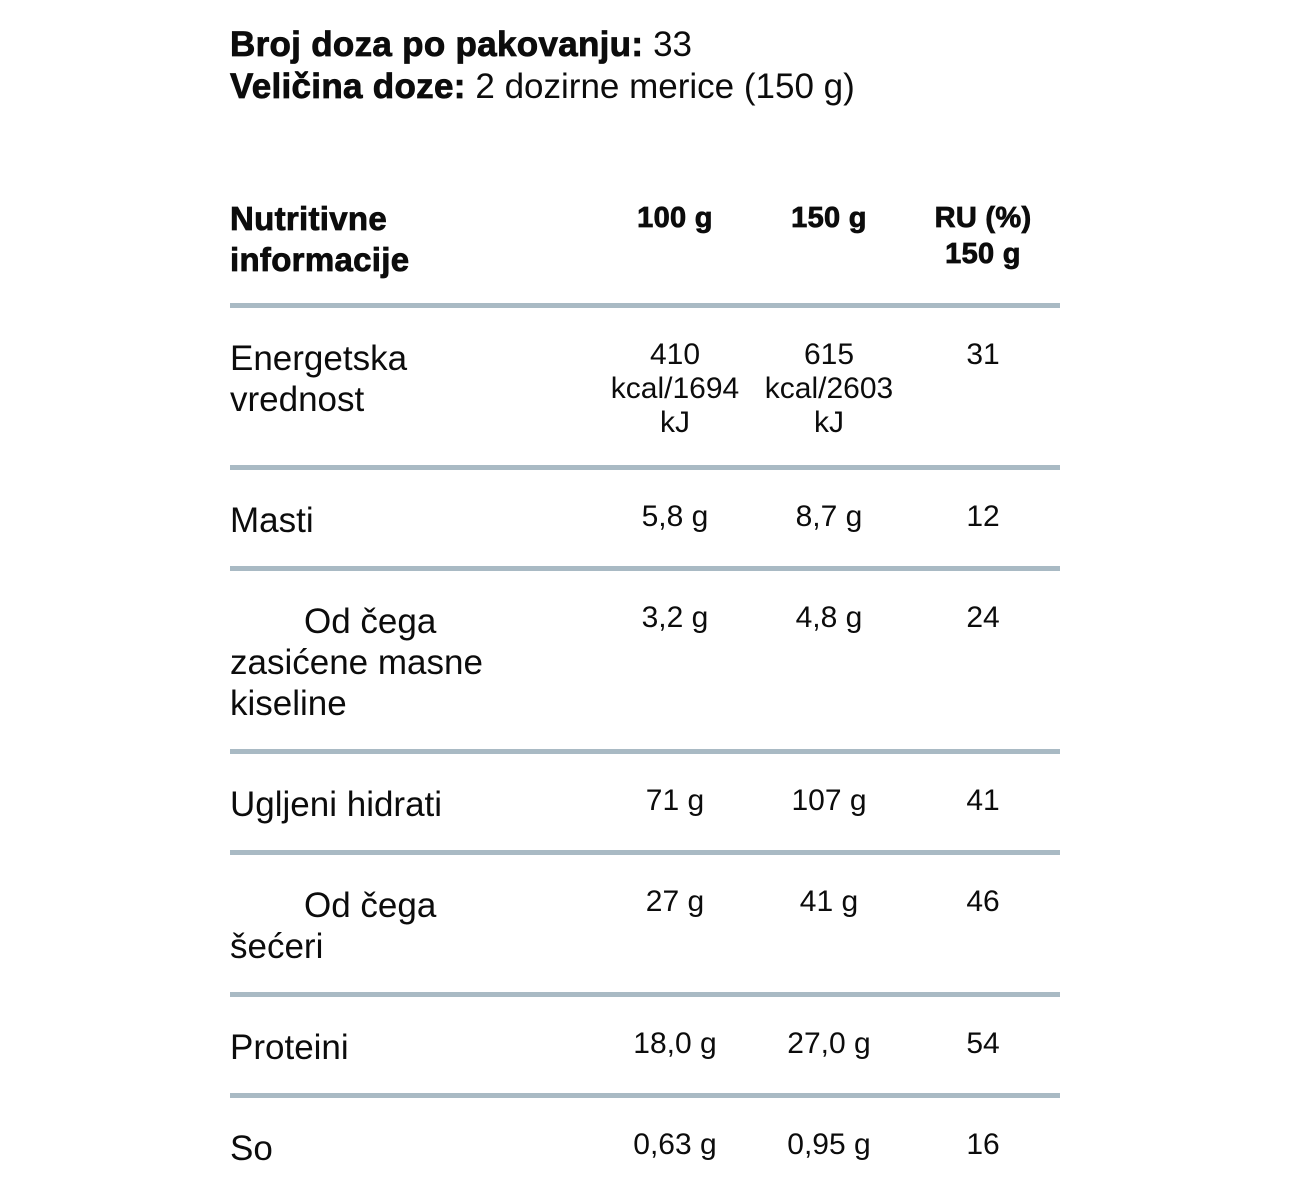 This screenshot has height=1194, width=1290. Describe the element at coordinates (645, 45) in the screenshot. I see `servings-per-pack-line: Broj doza po pakovanju: 33` at that location.